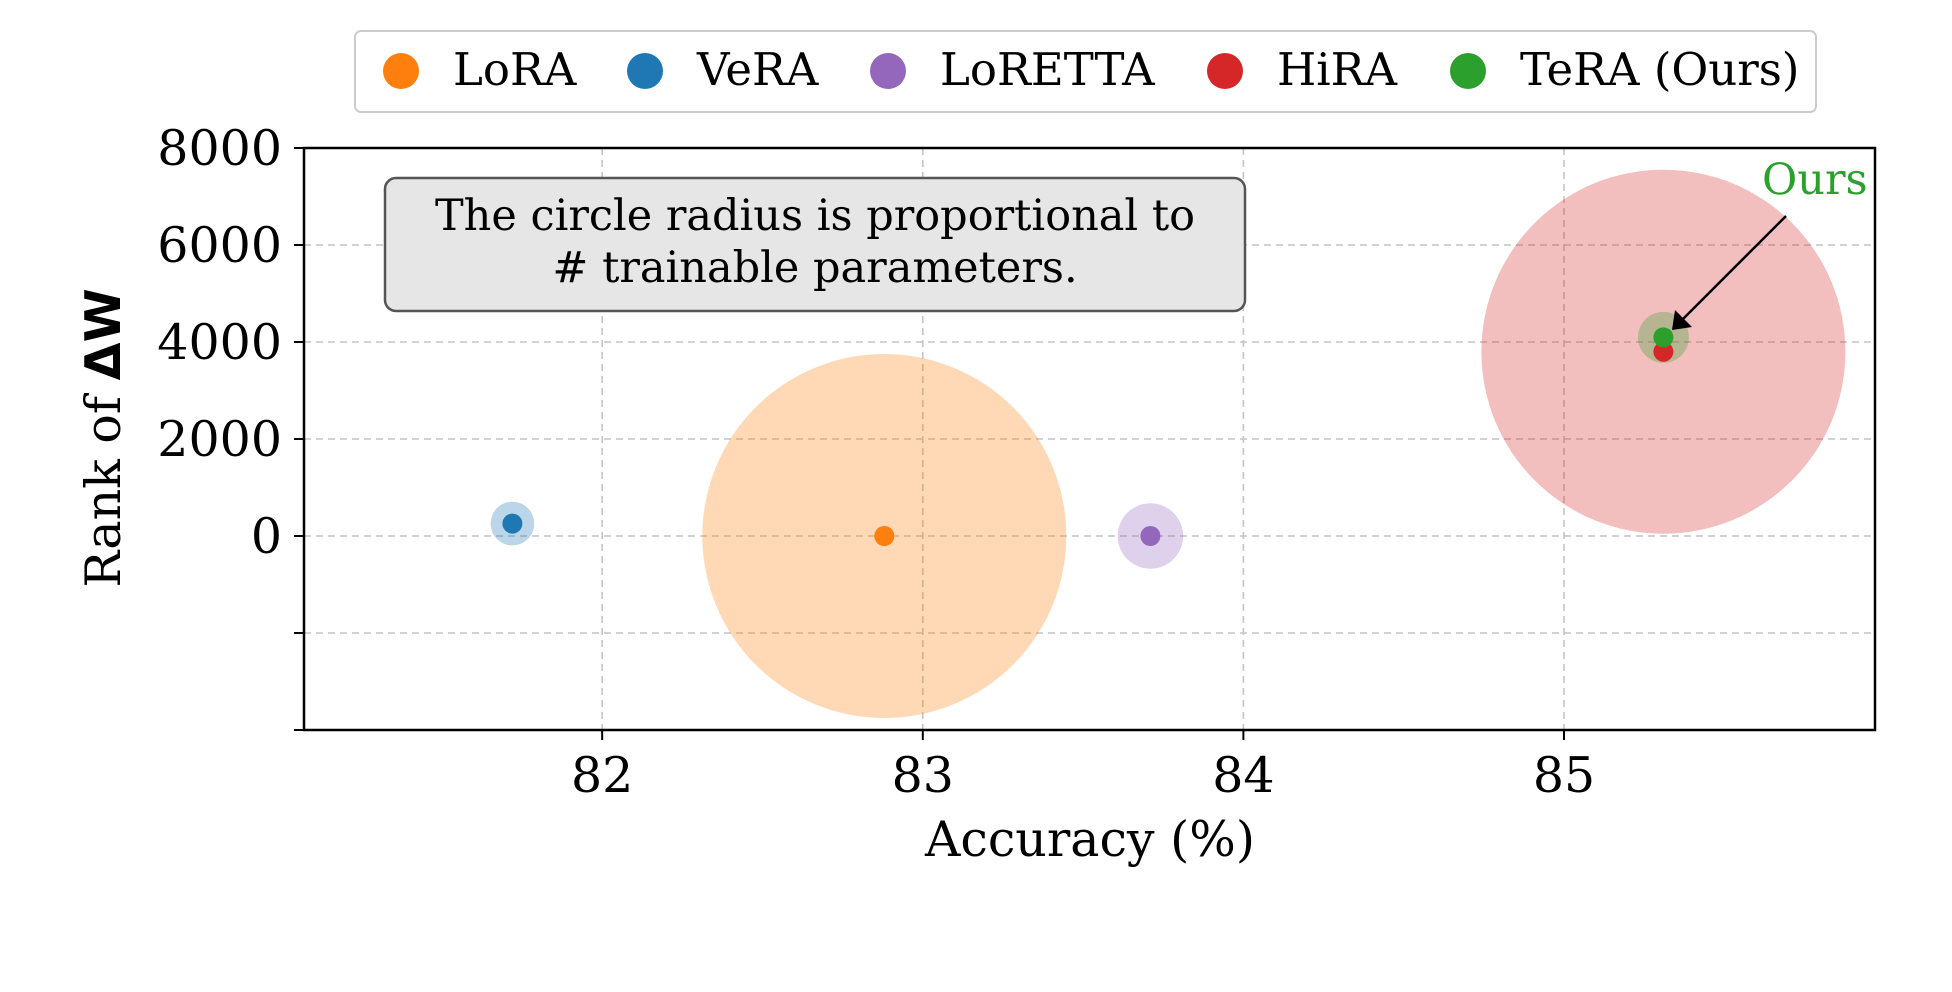 The width and height of the screenshot is (1952, 992). I want to click on y-tick-label-0: 0, so click(266, 536).